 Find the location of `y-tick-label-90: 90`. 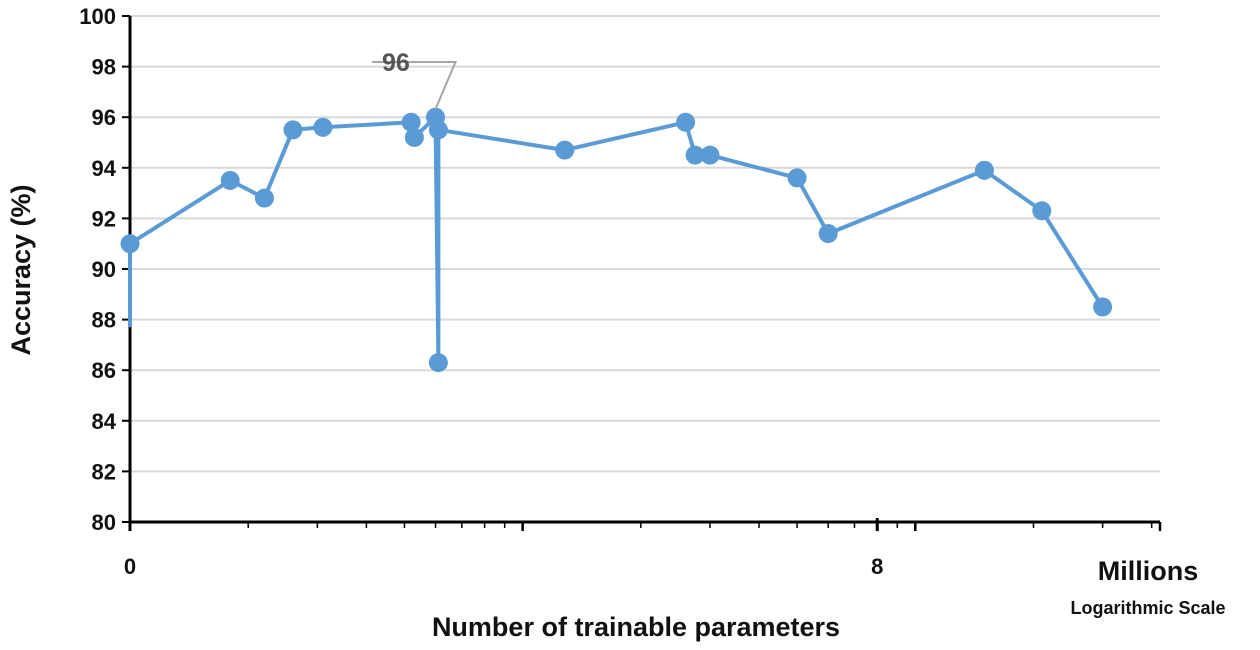

y-tick-label-90: 90 is located at coordinates (104, 269).